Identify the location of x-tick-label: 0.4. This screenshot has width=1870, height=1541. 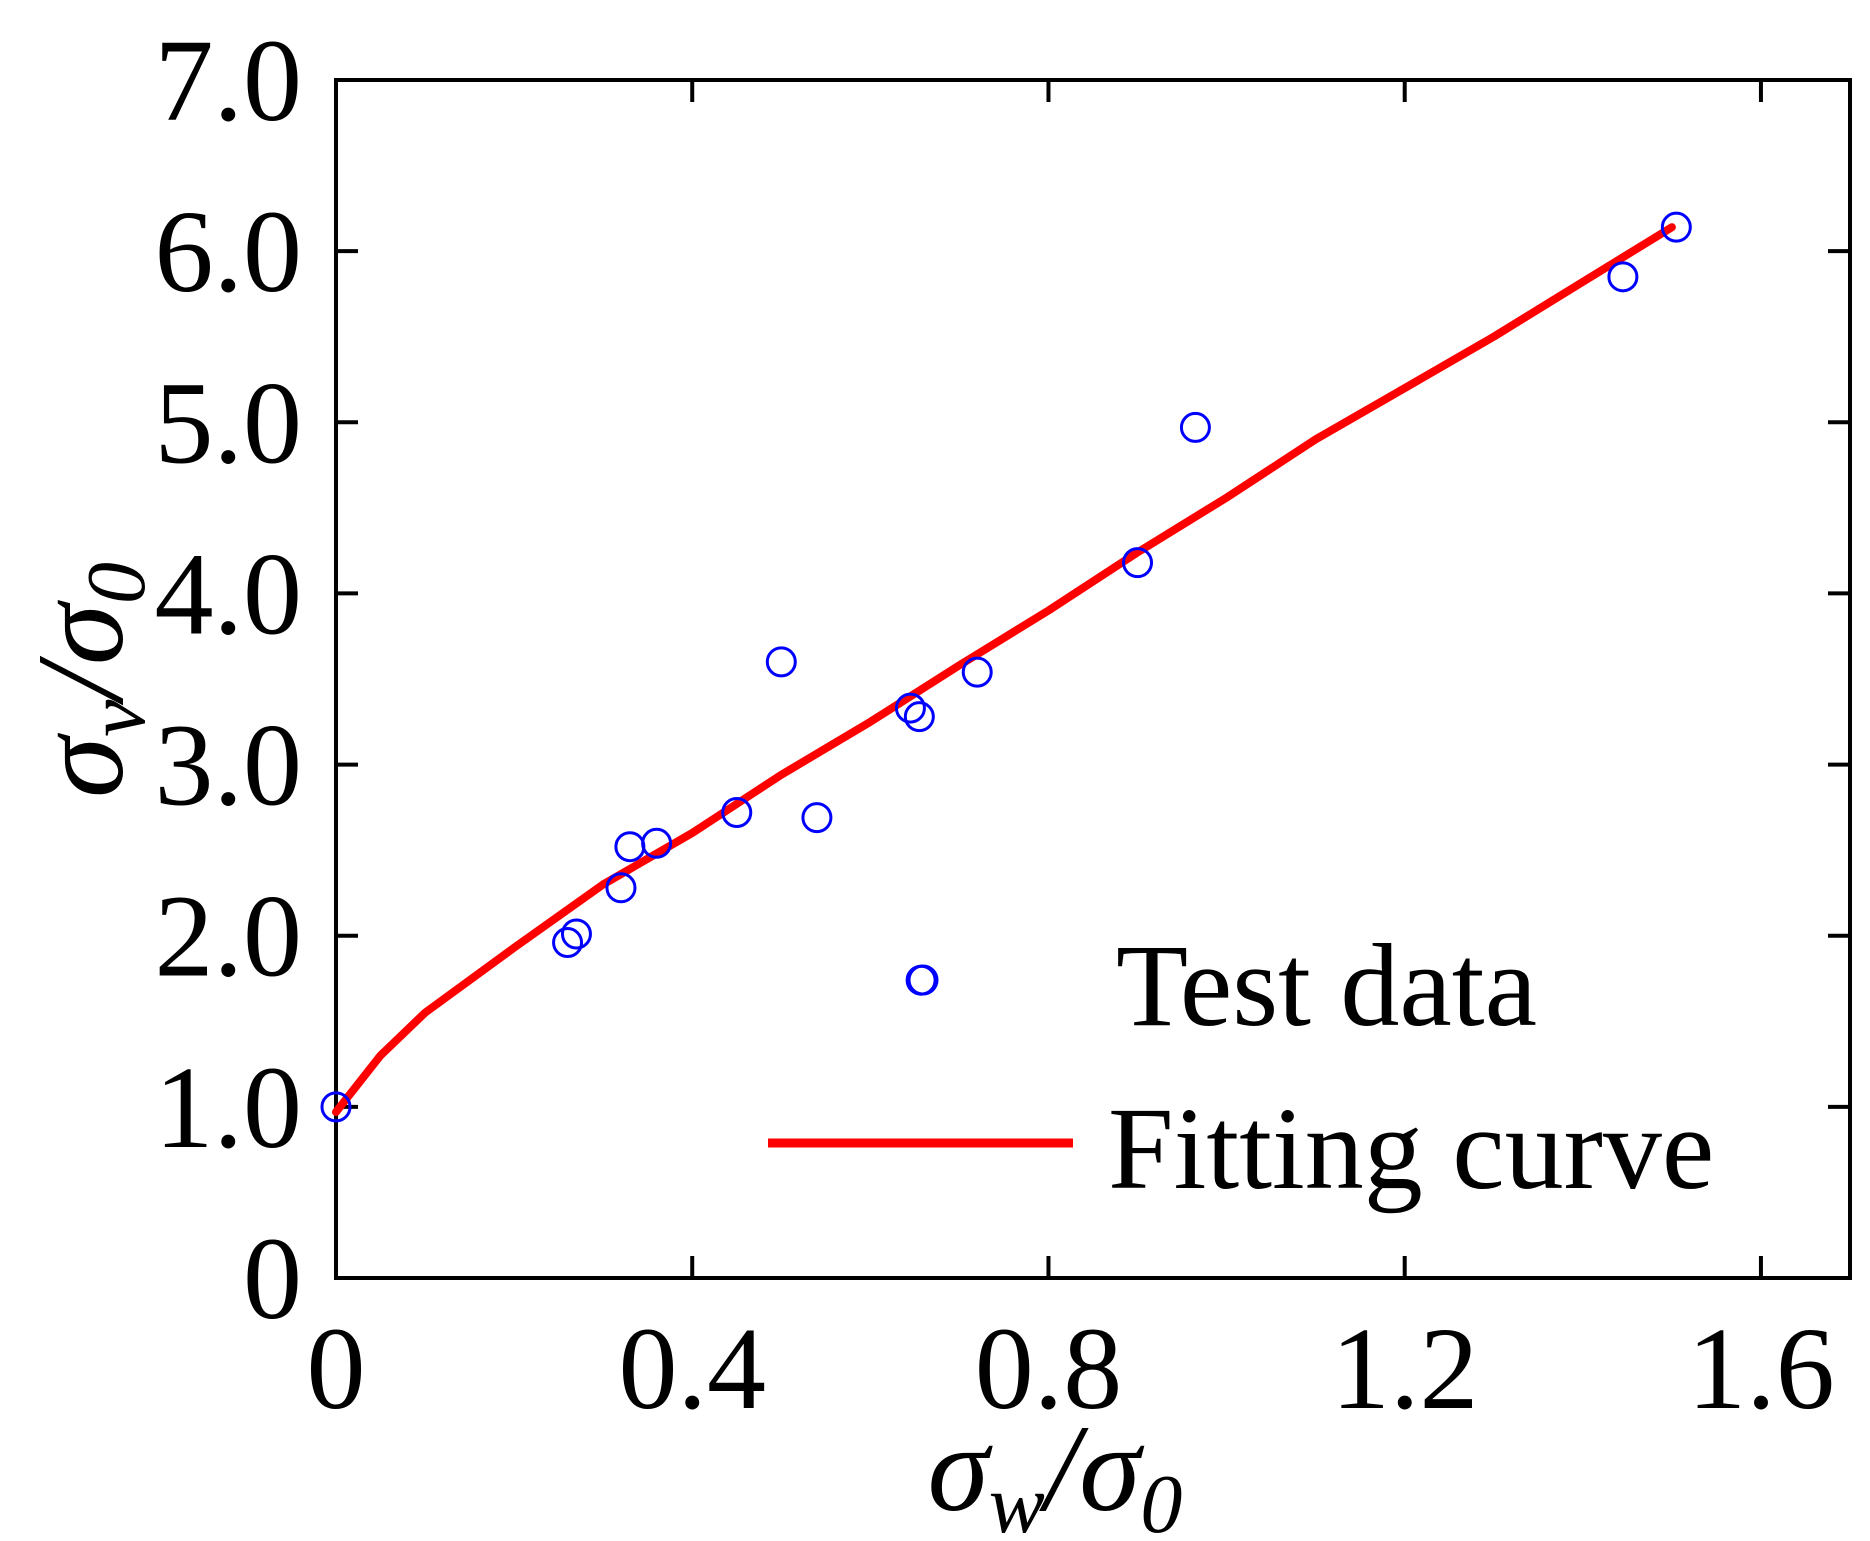
(692, 1368).